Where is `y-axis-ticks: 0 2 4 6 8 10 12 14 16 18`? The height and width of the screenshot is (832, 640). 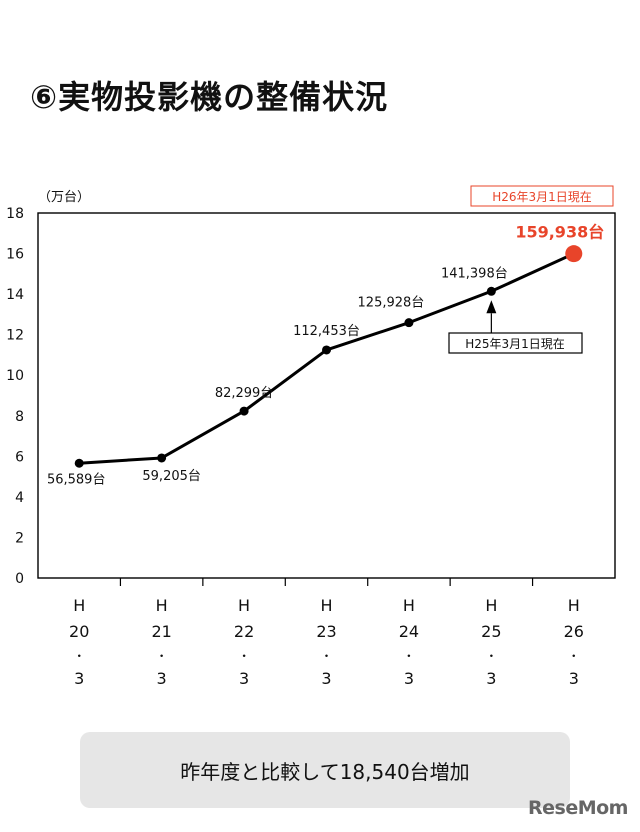 y-axis-ticks: 0 2 4 6 8 10 12 14 16 18 is located at coordinates (15, 396).